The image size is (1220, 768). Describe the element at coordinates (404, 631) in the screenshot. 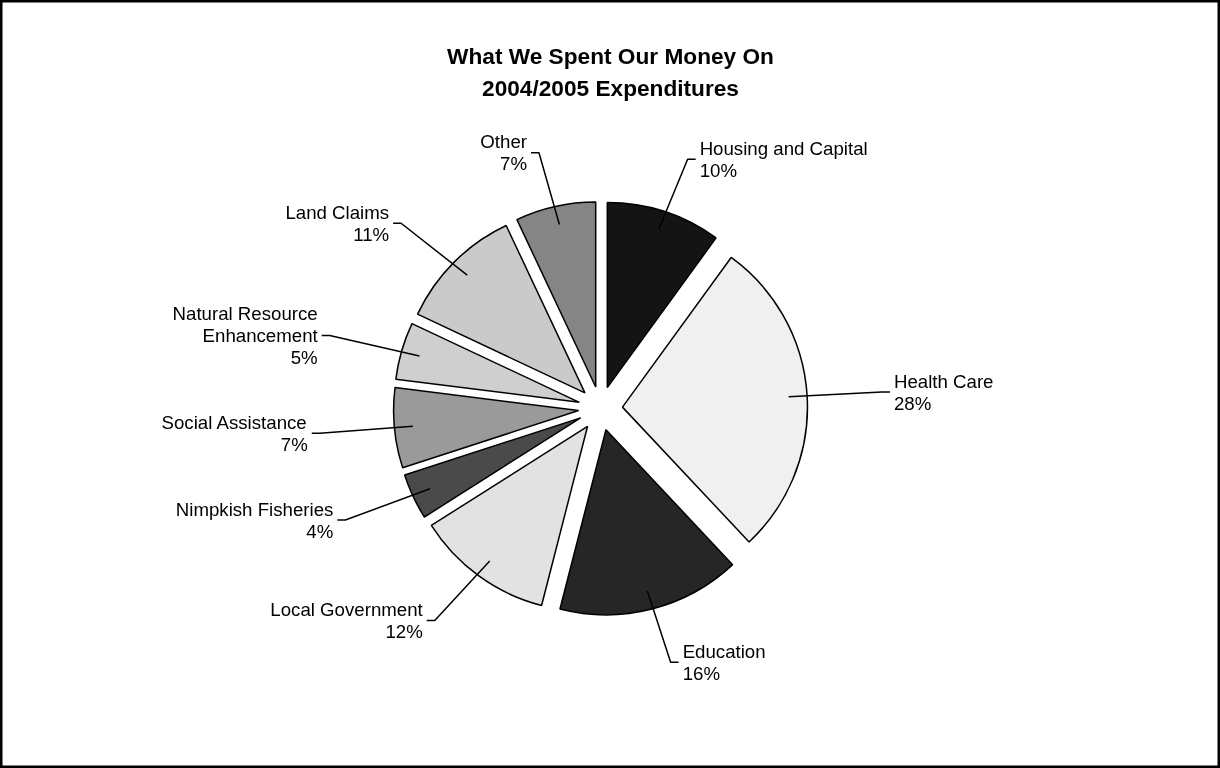

I see `data-label: 12%` at that location.